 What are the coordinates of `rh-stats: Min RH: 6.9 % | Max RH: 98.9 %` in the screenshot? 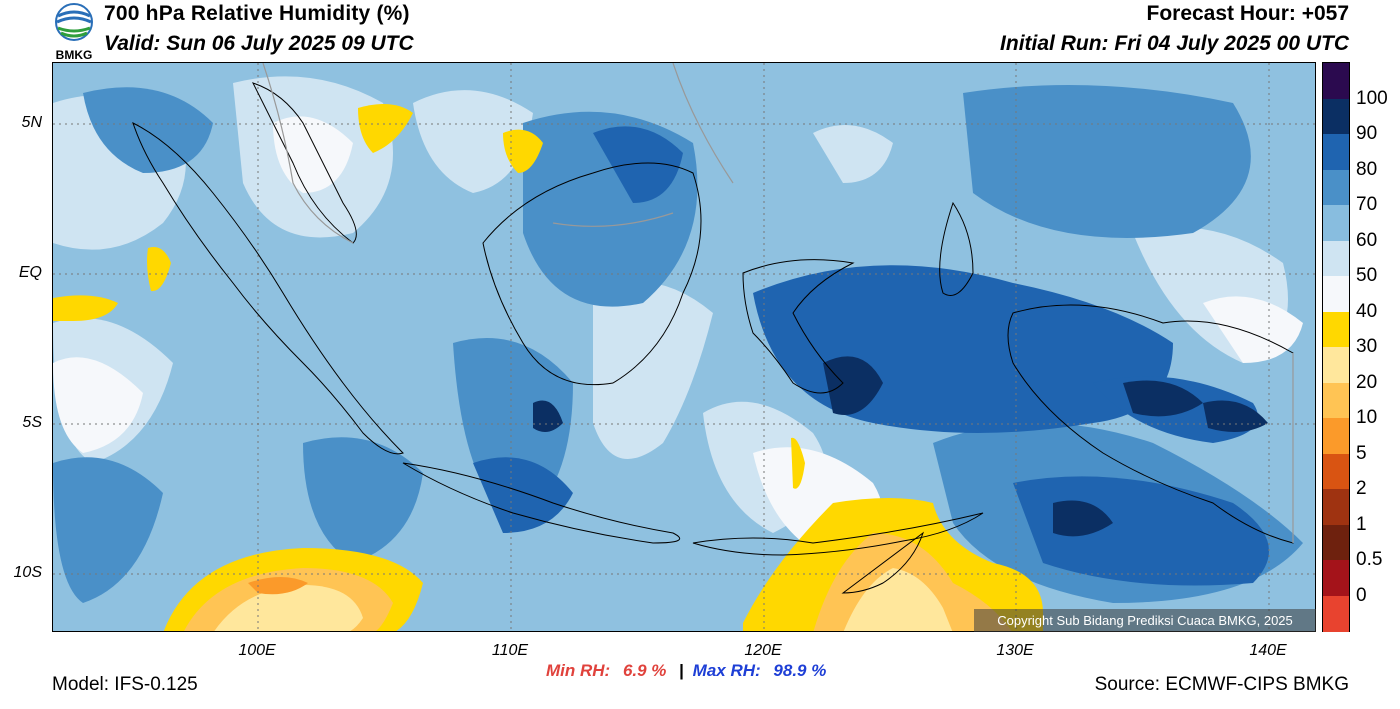 It's located at (686, 671).